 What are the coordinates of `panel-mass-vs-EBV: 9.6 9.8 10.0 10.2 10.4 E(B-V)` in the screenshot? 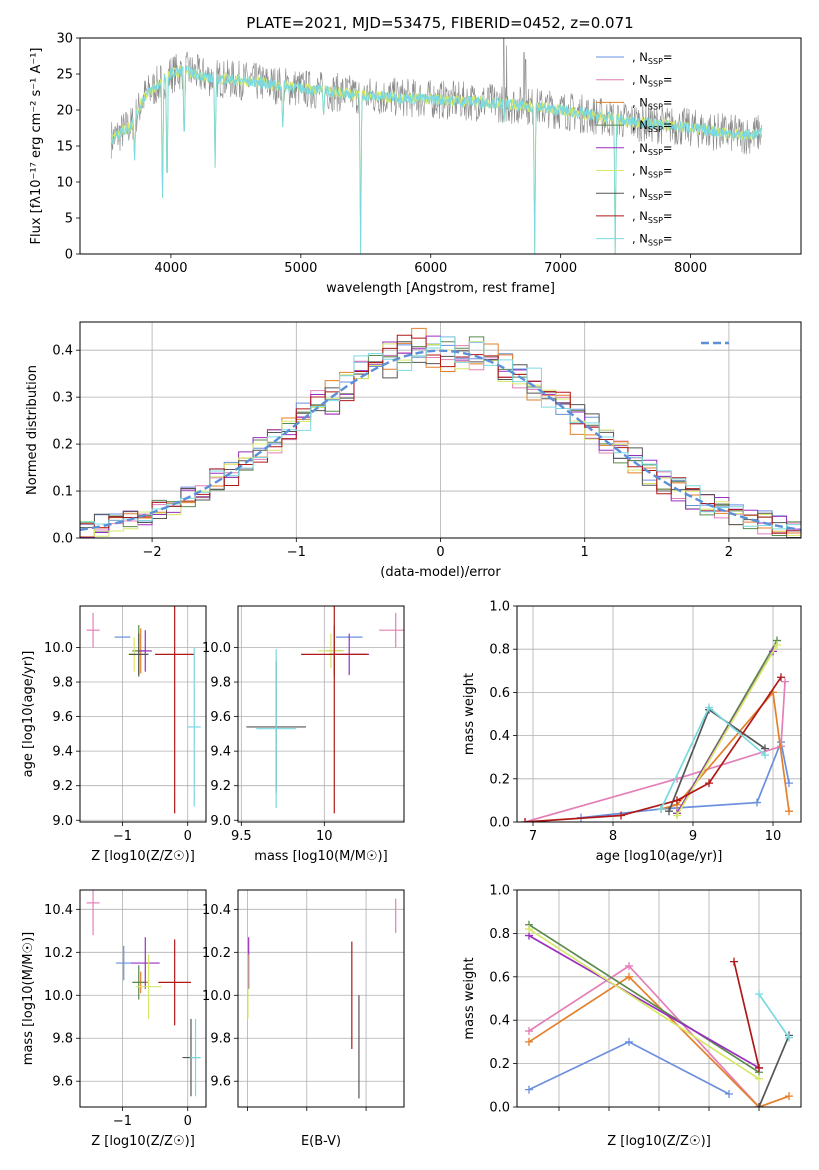 It's located at (303, 1019).